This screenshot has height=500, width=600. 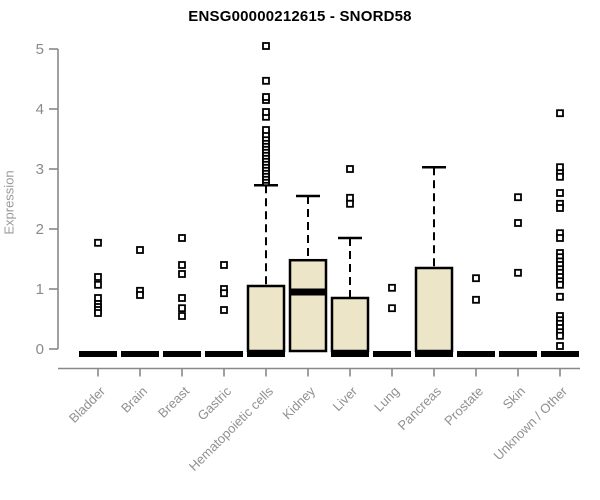 I want to click on x-category-label: Brain, so click(x=134, y=400).